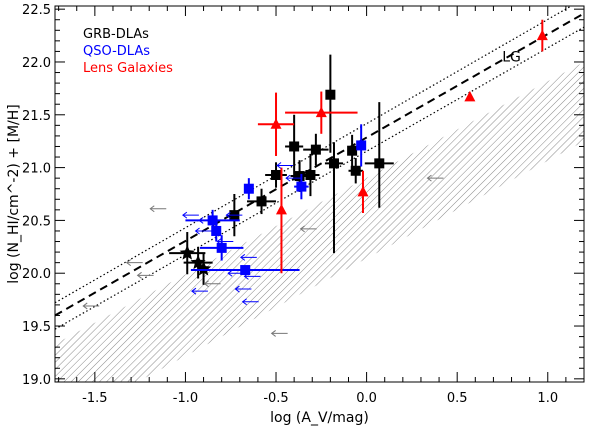  I want to click on x-axis-label: log (A_V/mag), so click(319, 418).